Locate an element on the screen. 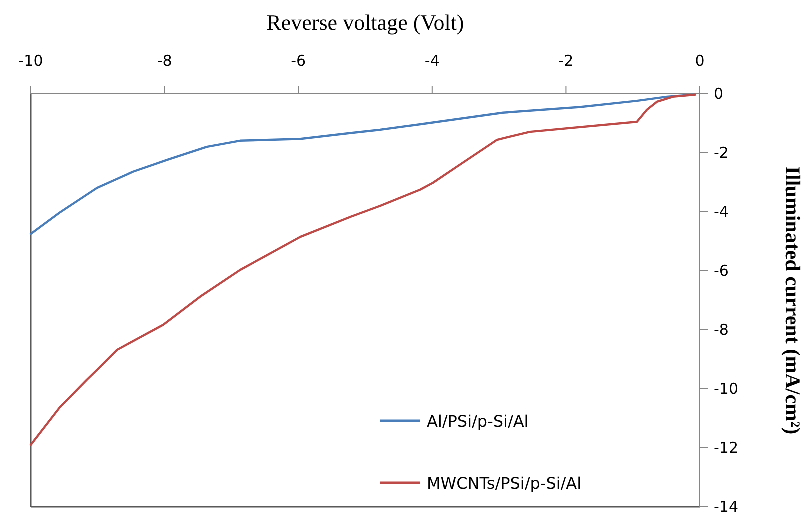  y-tick-label: -10 is located at coordinates (726, 389).